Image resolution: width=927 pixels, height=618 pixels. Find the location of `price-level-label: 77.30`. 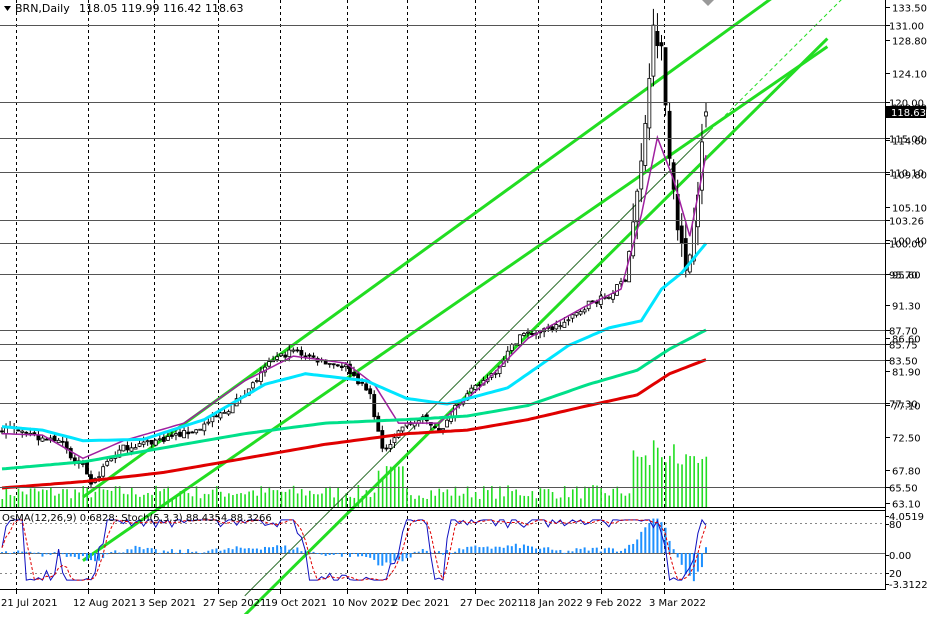

price-level-label: 77.30 is located at coordinates (903, 405).